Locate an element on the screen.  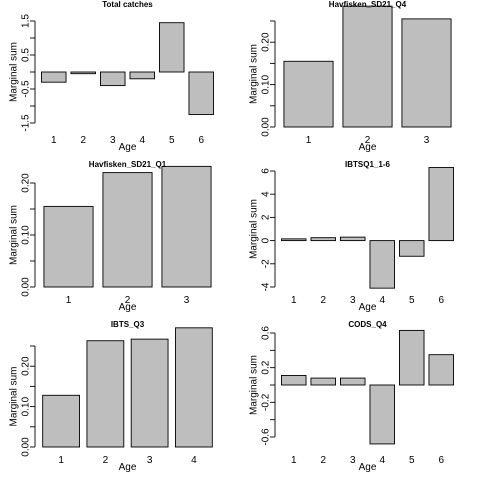
y-tick-label: 0.6 is located at coordinates (266, 333).